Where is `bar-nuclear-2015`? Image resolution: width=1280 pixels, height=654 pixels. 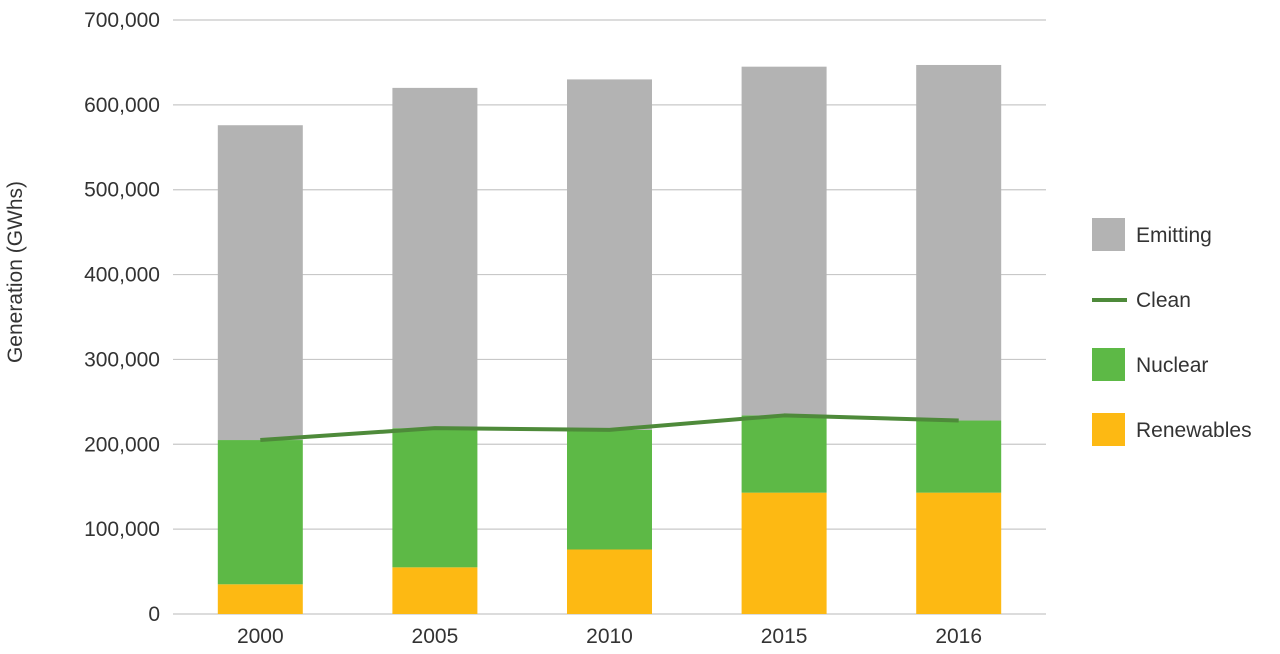
bar-nuclear-2015 is located at coordinates (784, 454).